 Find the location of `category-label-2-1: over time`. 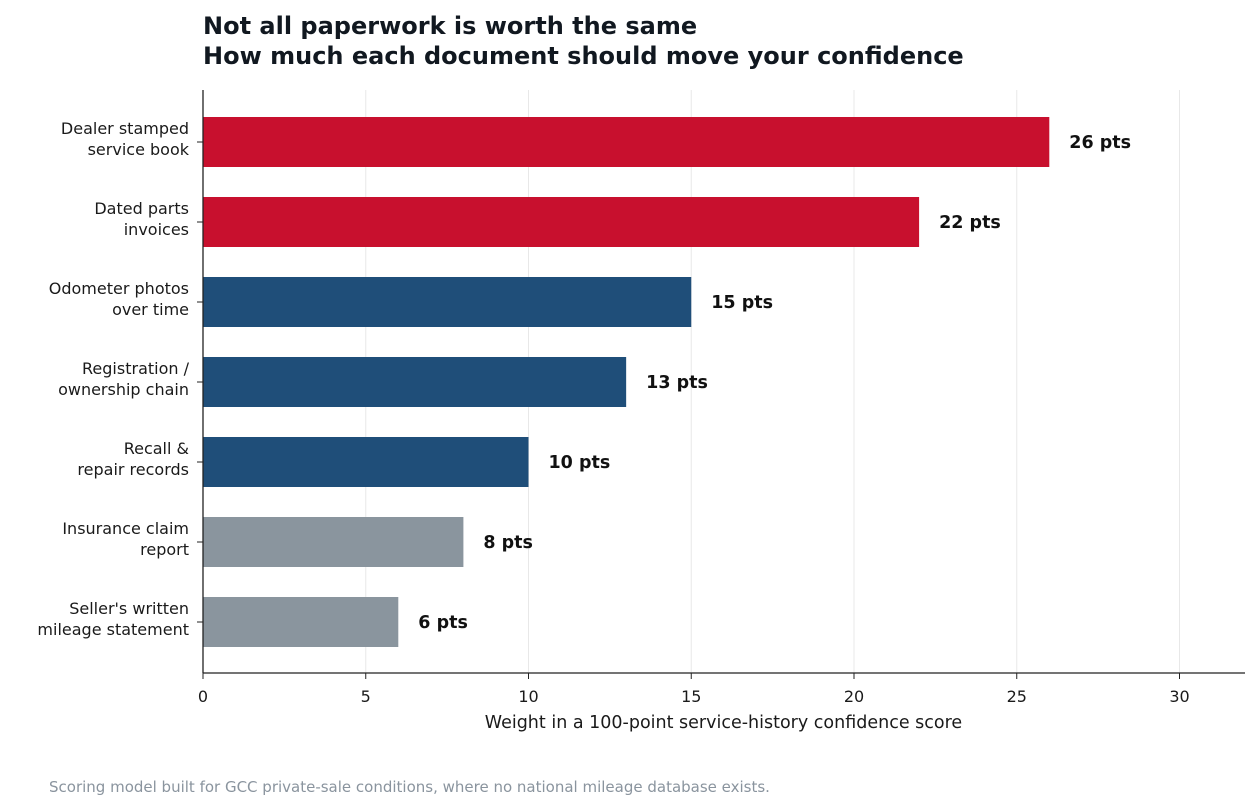

category-label-2-1: over time is located at coordinates (150, 309).